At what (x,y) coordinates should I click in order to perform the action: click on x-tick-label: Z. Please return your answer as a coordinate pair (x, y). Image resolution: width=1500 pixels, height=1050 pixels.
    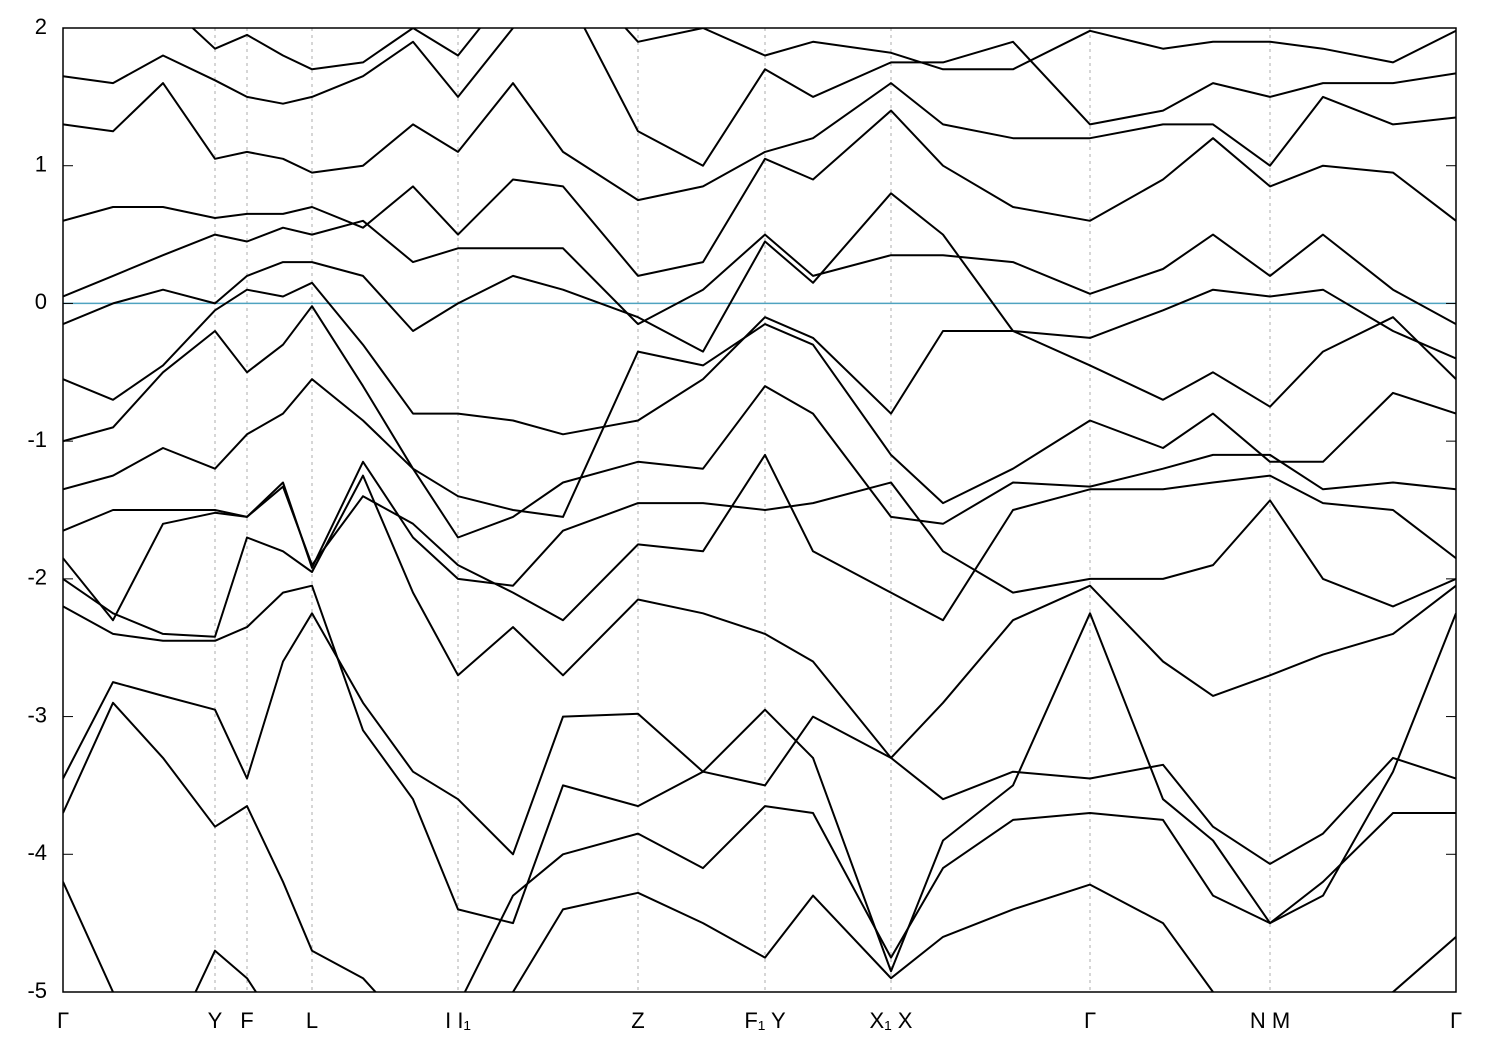
    Looking at the image, I should click on (637, 1020).